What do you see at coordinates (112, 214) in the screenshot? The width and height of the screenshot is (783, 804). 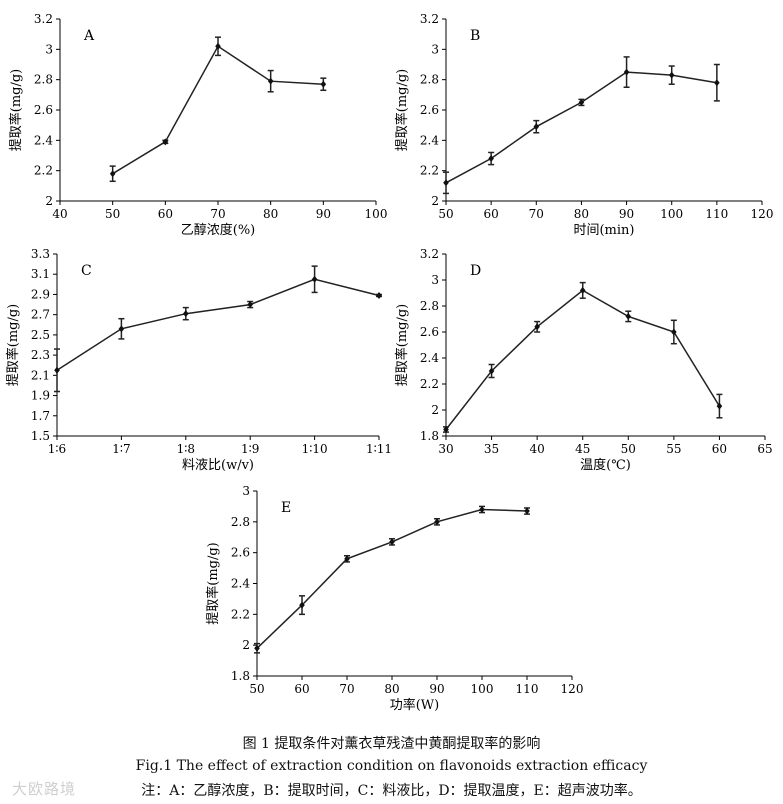 I see `x-tick-label-a: 50` at bounding box center [112, 214].